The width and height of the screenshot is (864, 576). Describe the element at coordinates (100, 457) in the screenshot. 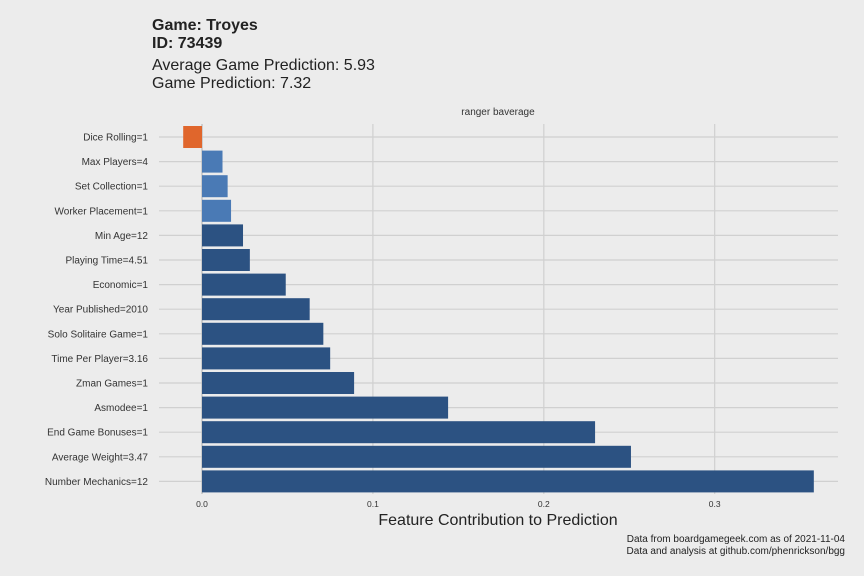

I see `category-label: Average Weight=3.47` at that location.